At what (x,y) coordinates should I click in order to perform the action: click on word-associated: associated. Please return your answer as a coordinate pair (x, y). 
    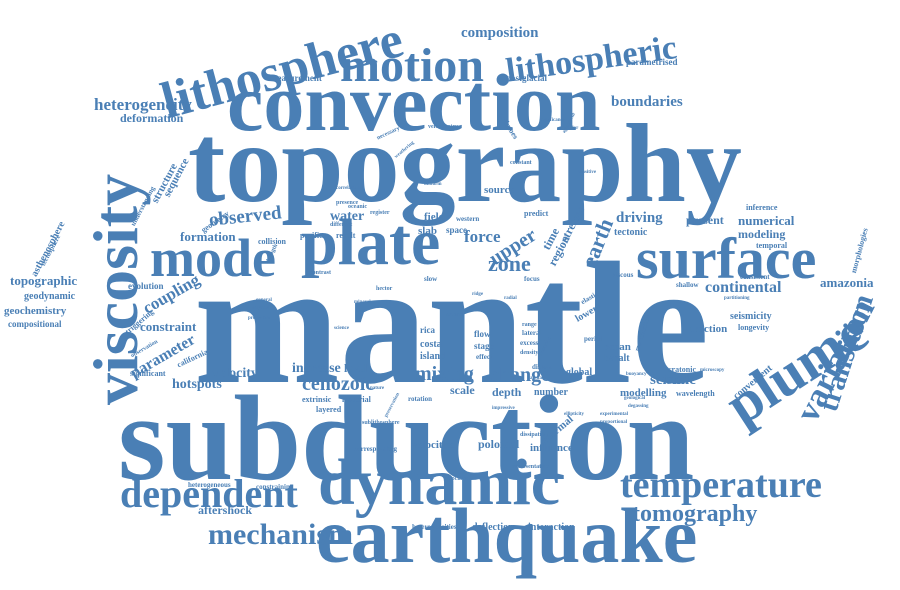
    Looking at the image, I should click on (457, 479).